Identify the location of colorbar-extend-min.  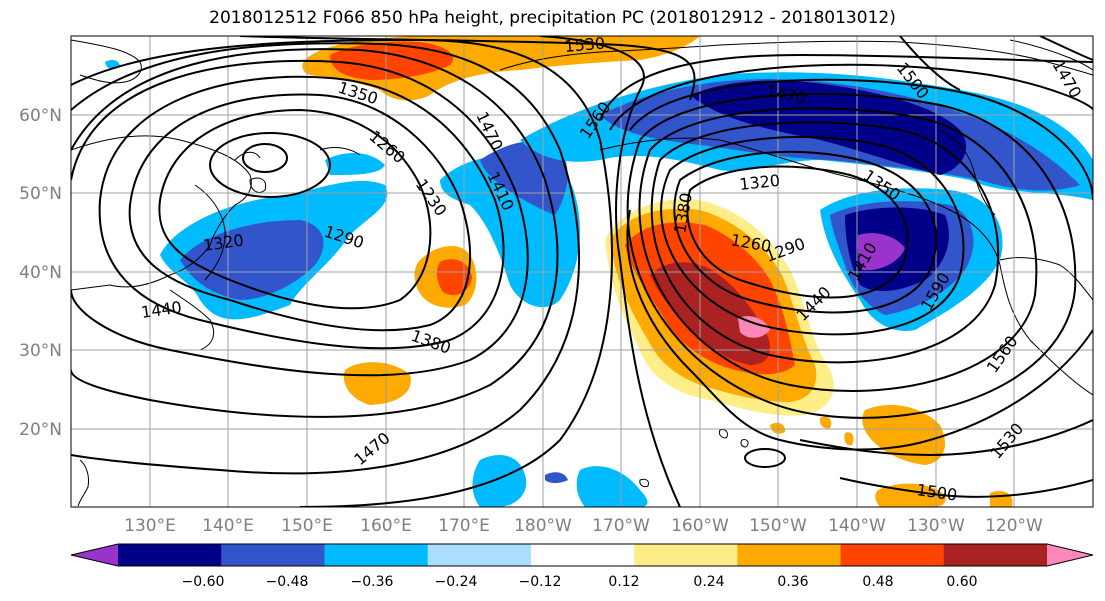
(94, 555).